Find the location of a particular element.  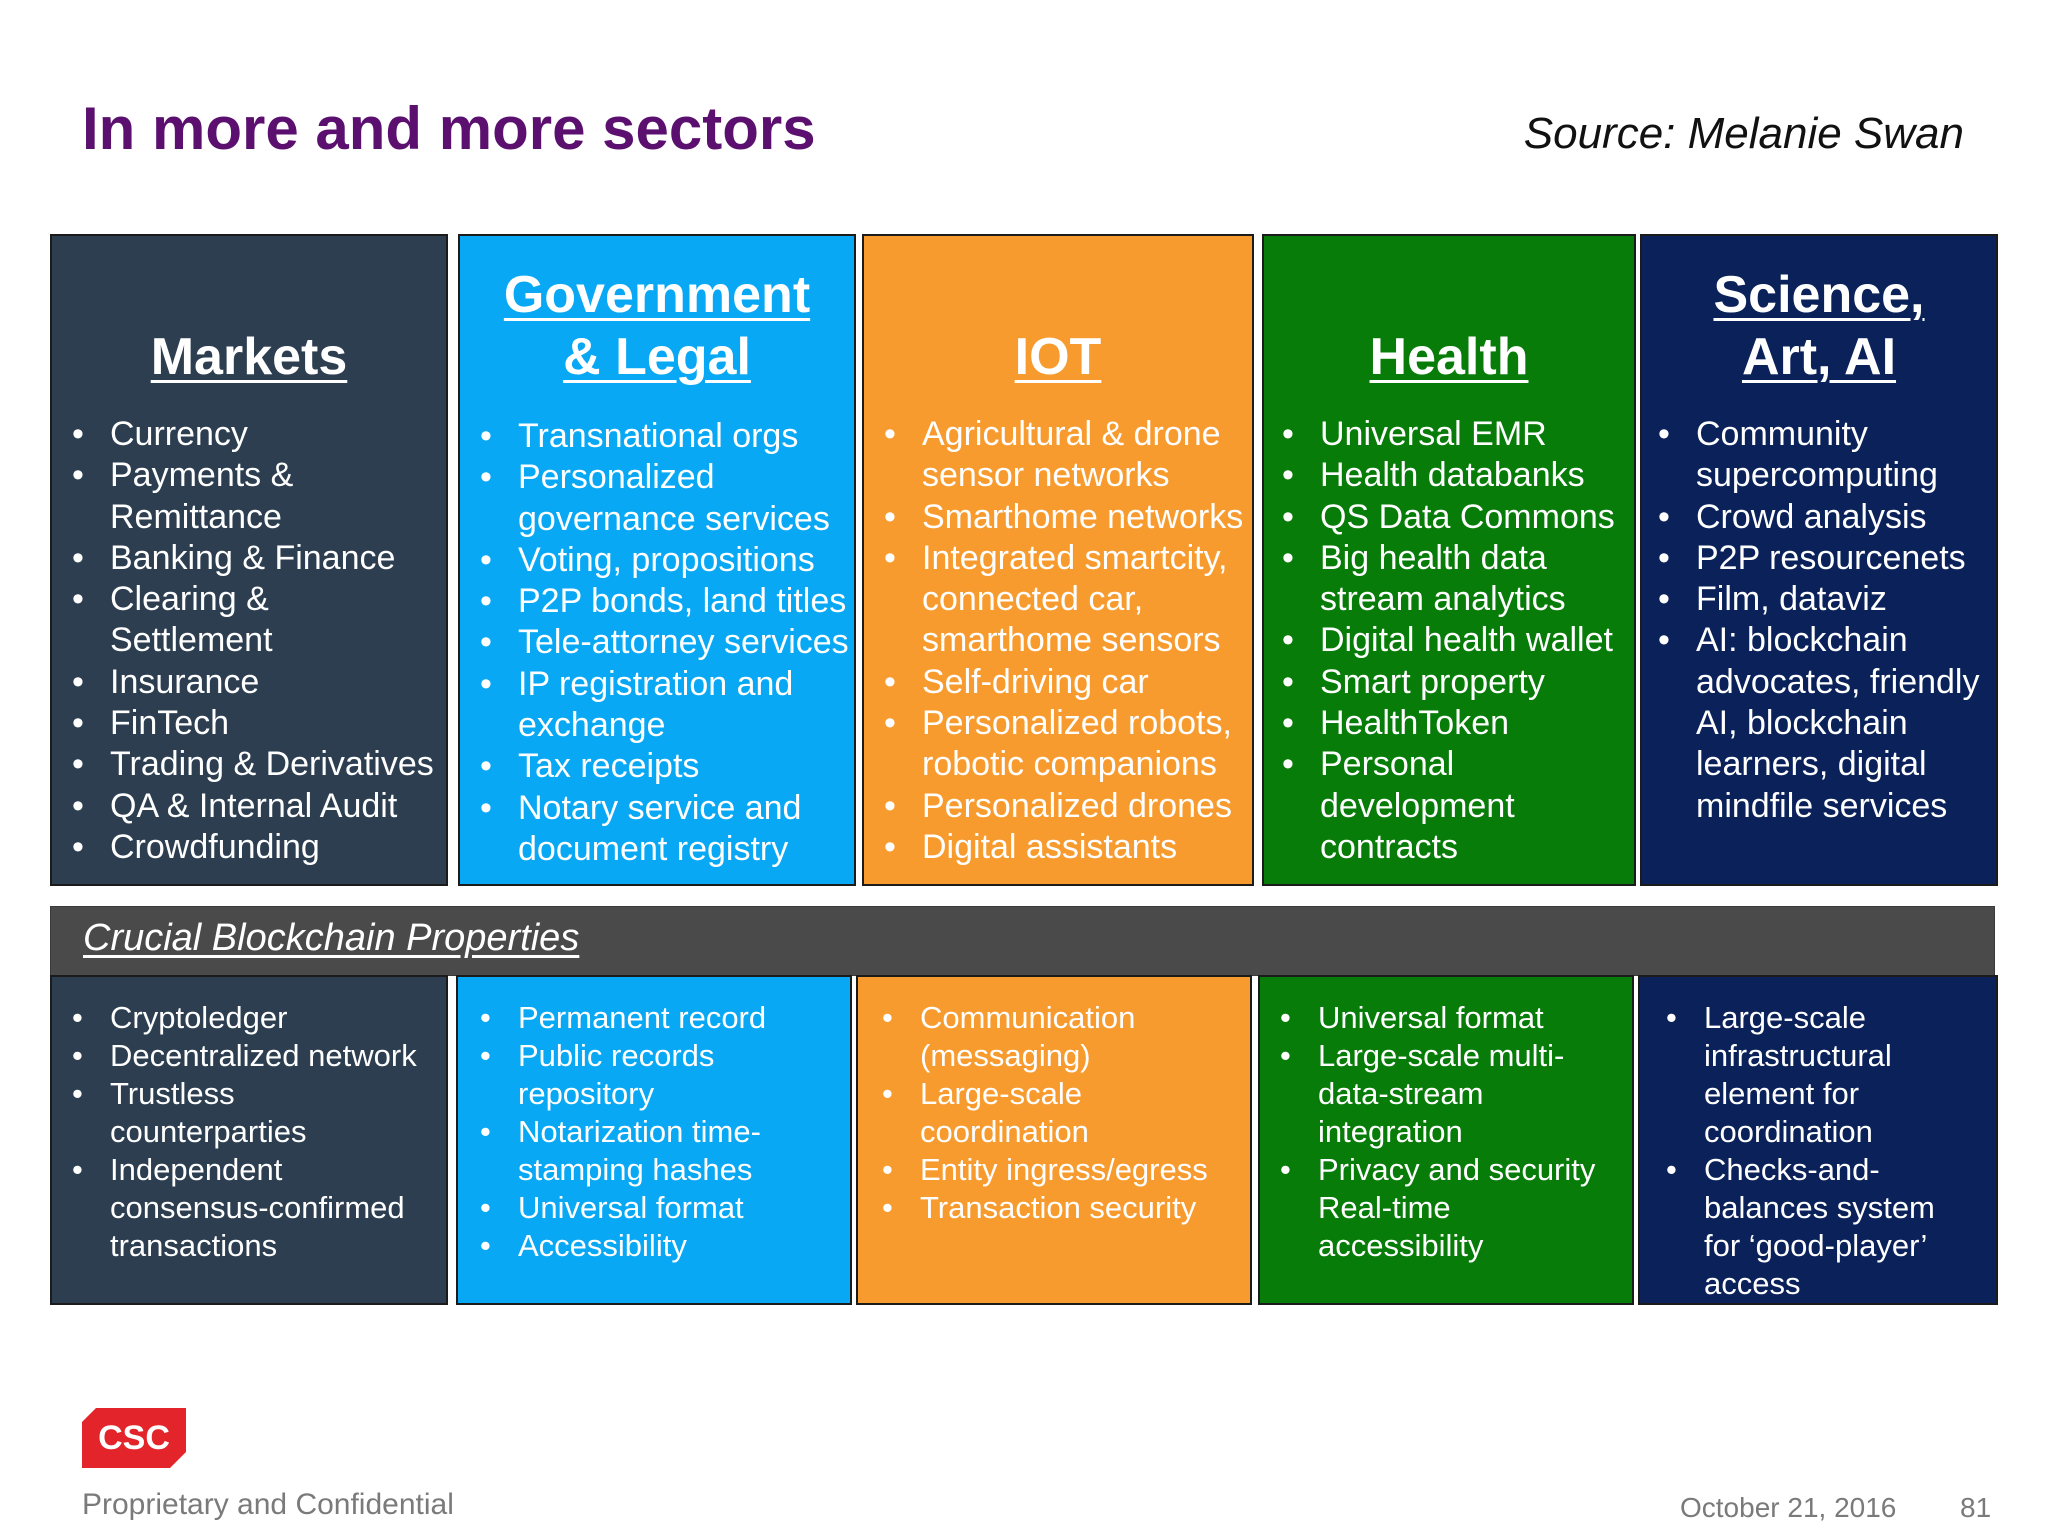

list-item: transactions is located at coordinates (194, 1245).